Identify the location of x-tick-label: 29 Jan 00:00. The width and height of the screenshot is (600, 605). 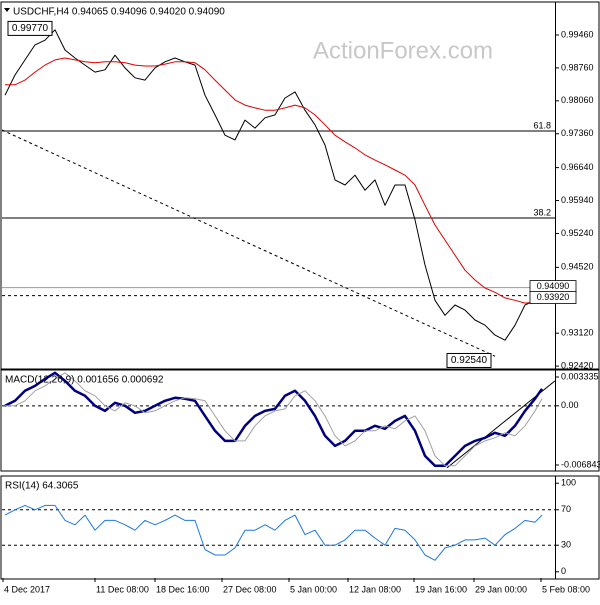
(501, 589).